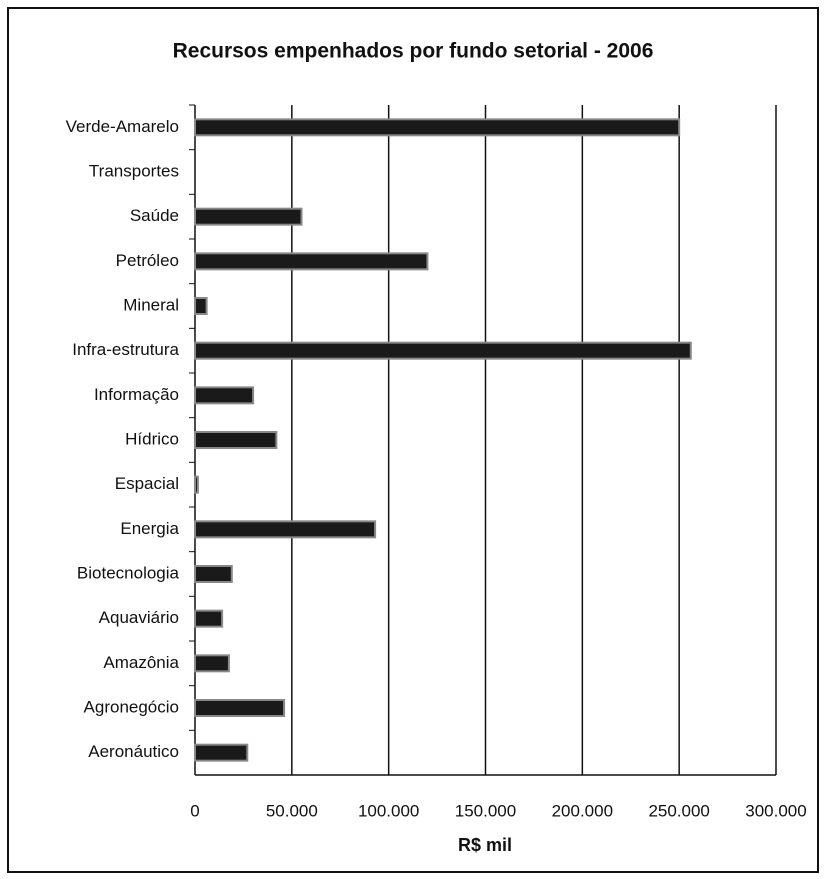  I want to click on y-tick-label: Informação, so click(136, 394).